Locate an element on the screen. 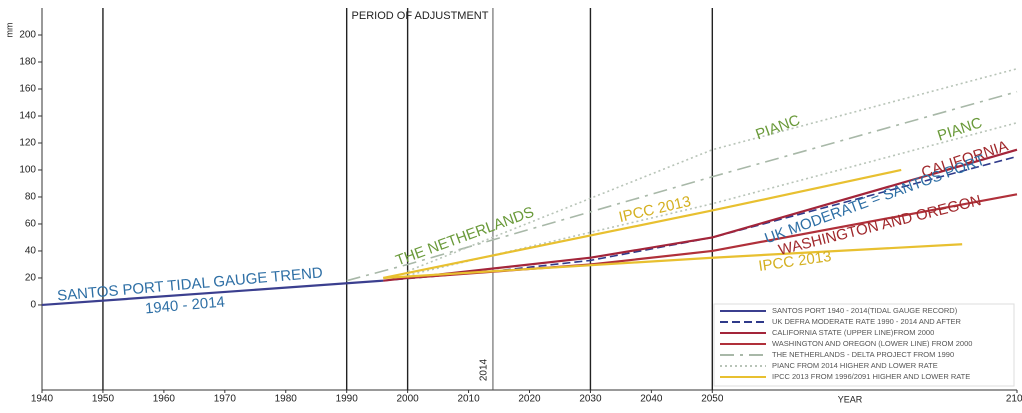 This screenshot has width=1022, height=413. x-tick-label: 1940 is located at coordinates (42, 399).